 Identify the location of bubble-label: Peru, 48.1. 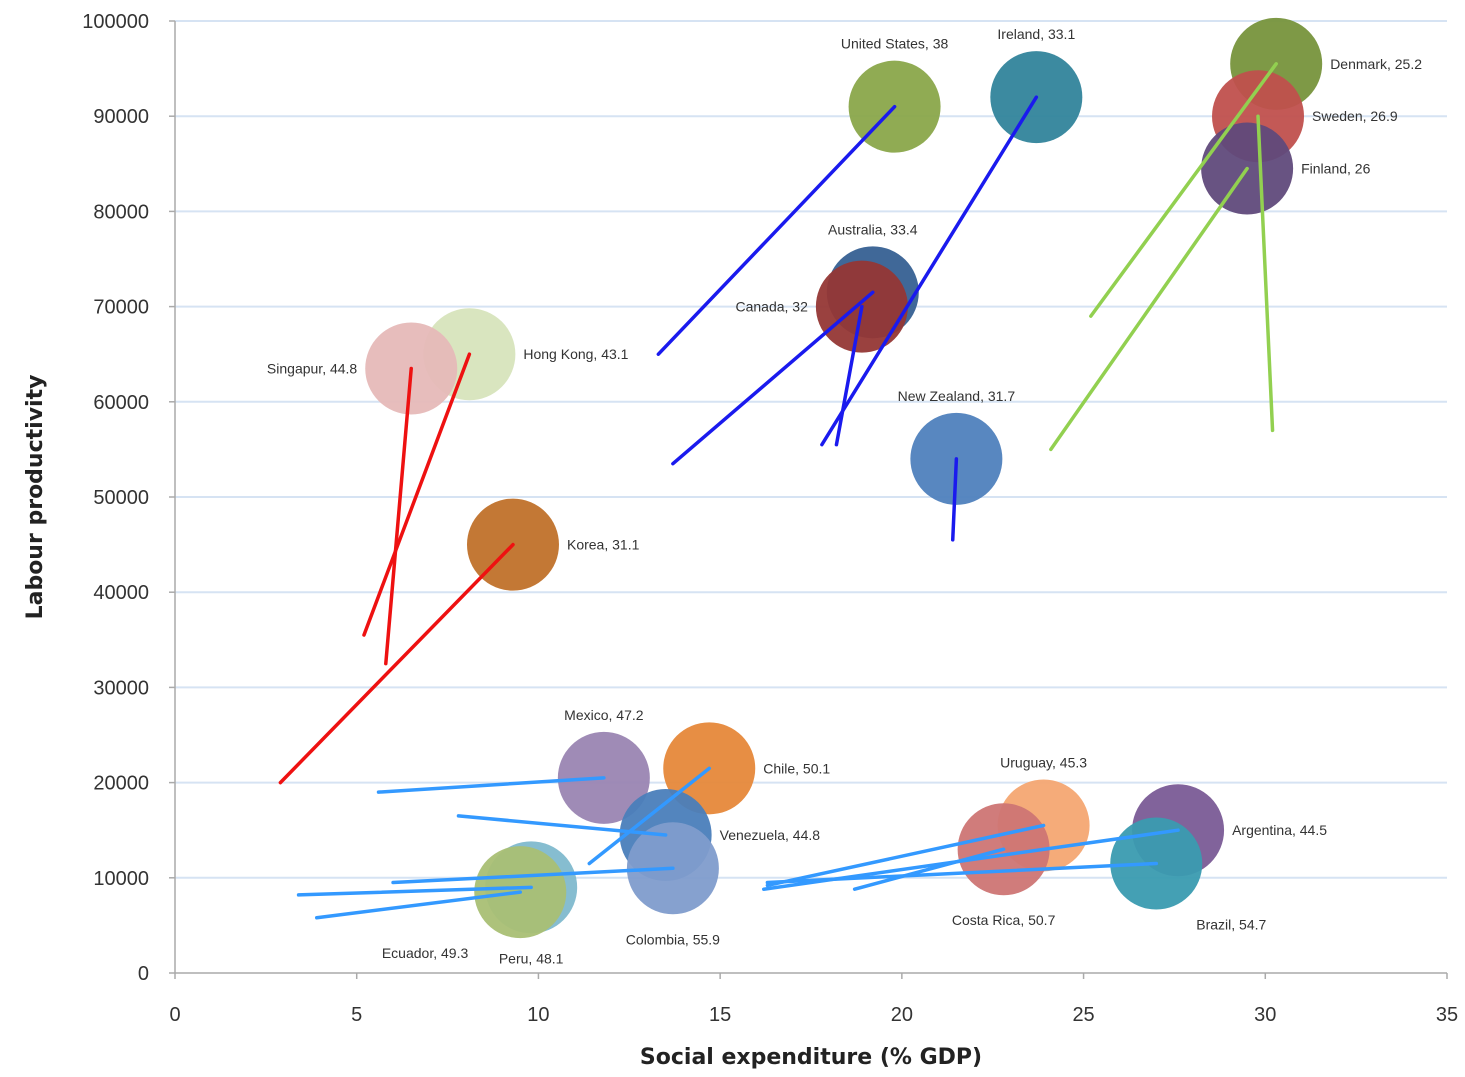
(531, 958).